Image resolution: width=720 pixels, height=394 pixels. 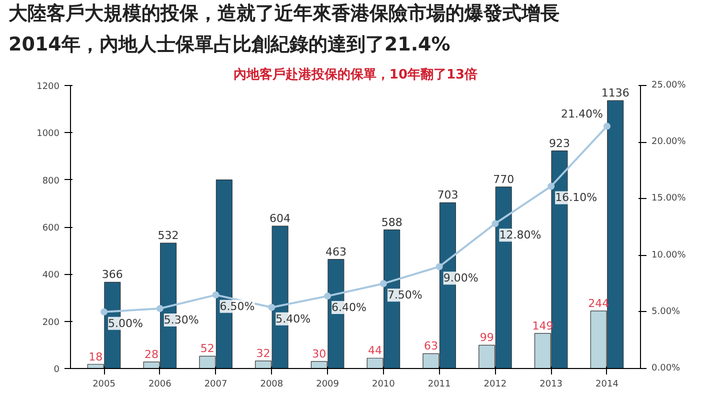 What do you see at coordinates (328, 385) in the screenshot?
I see `x-tick-label: 2009` at bounding box center [328, 385].